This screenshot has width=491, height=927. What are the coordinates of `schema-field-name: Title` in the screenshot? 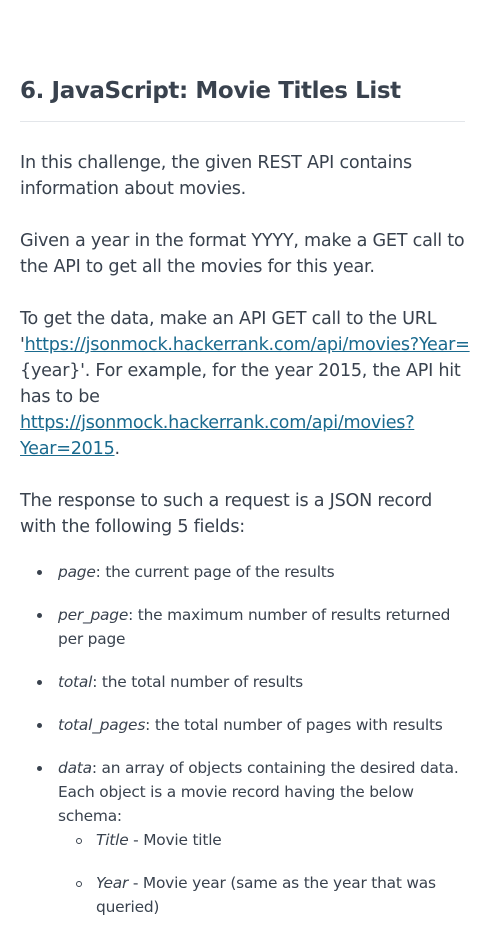 It's located at (112, 840).